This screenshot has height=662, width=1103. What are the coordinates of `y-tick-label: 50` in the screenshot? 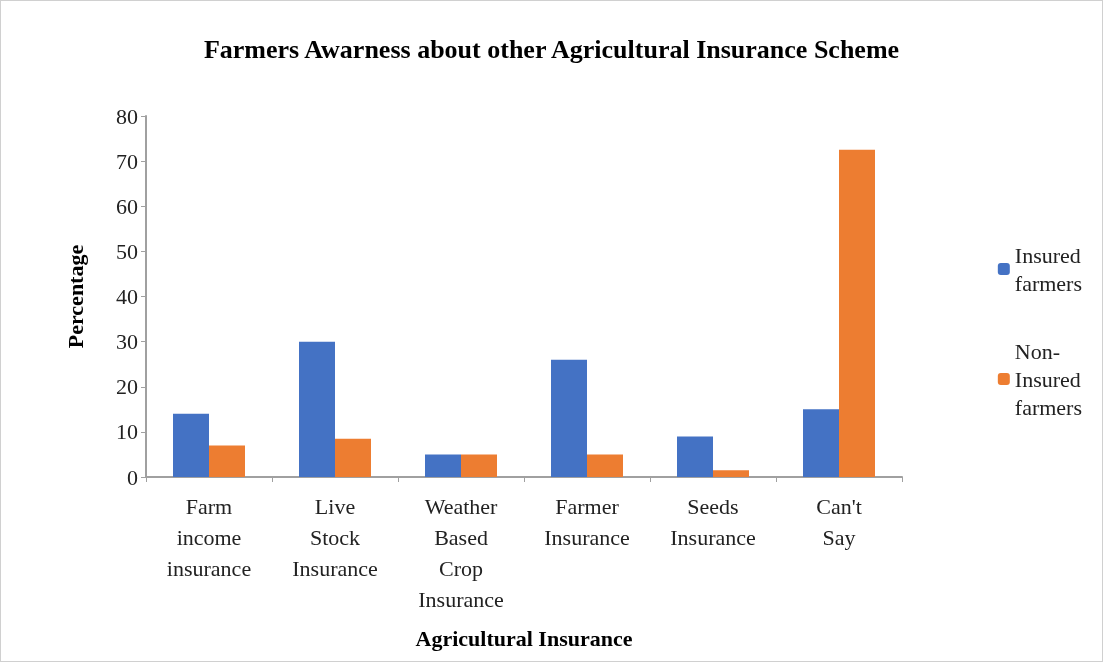 It's located at (127, 251).